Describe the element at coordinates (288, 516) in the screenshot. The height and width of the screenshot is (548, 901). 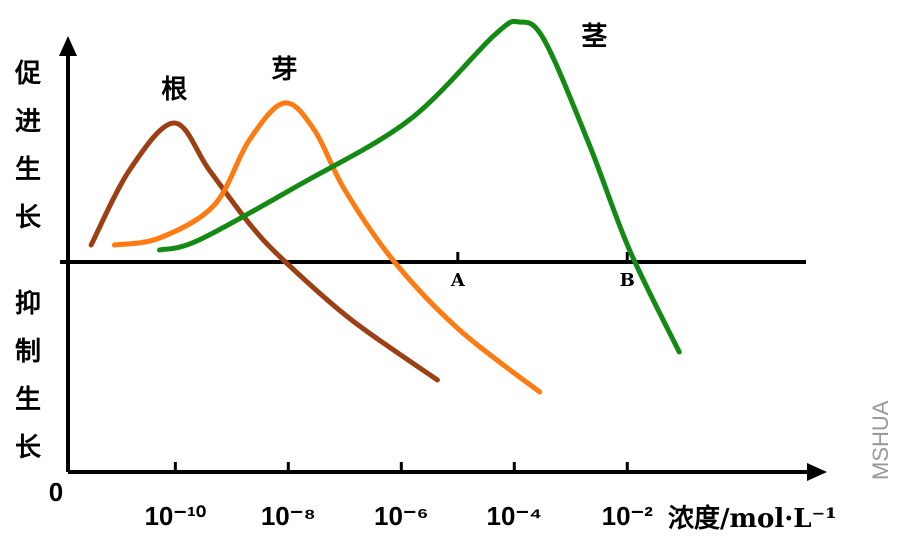
I see `x-tick-label: 10⁻⁸` at that location.